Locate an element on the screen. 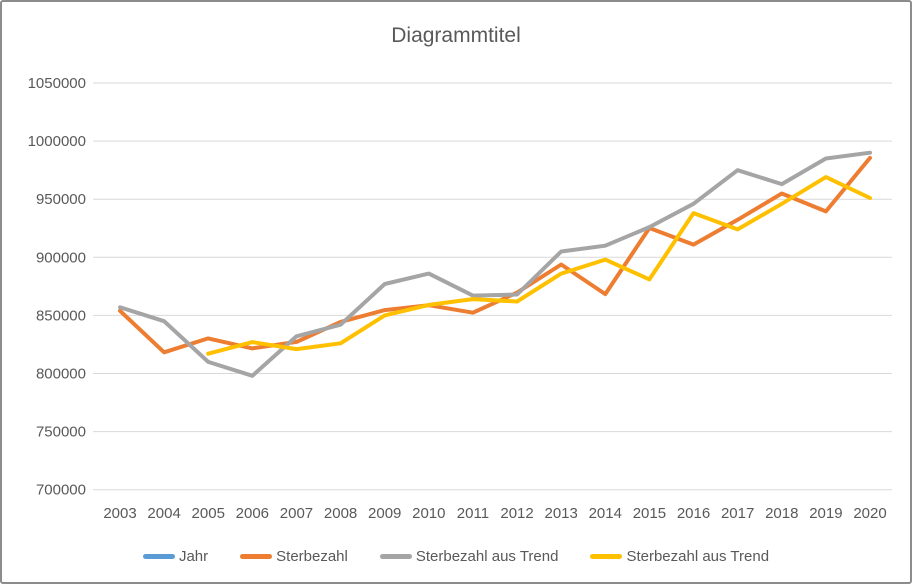  x-axis-label: 2020 is located at coordinates (869, 513).